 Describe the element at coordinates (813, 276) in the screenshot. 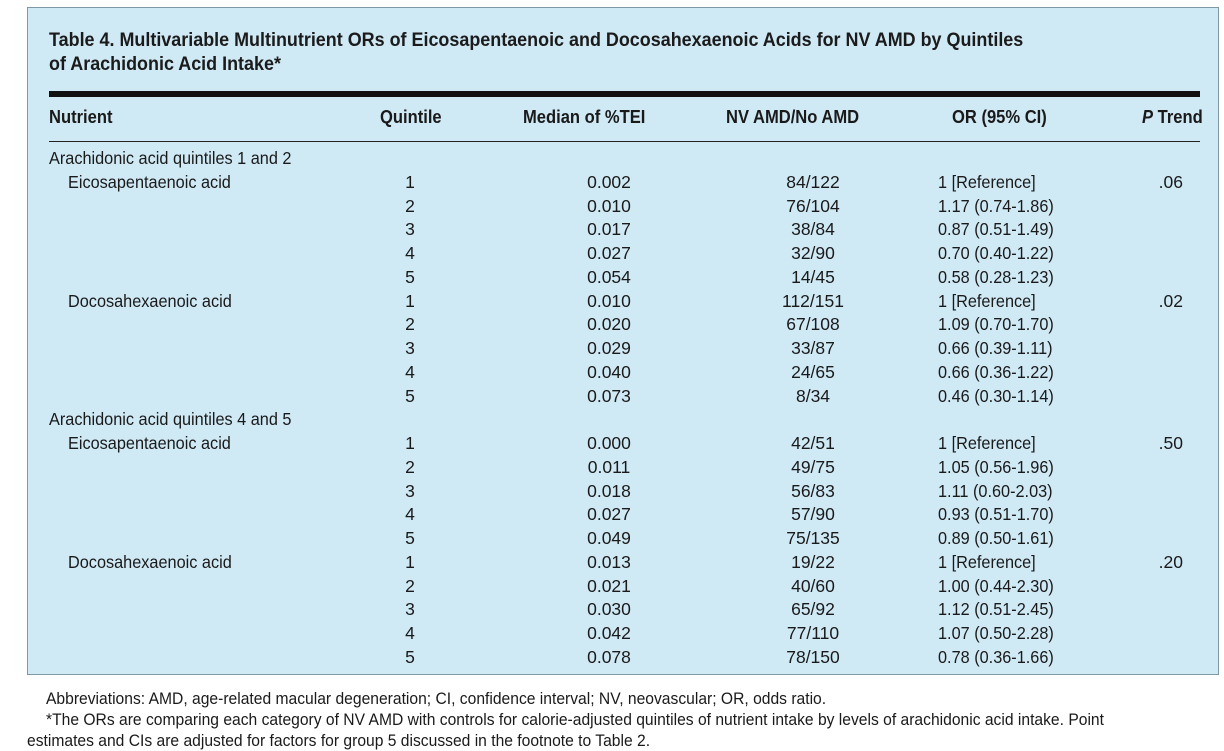

I see `row-counts-cell: 14/45` at that location.